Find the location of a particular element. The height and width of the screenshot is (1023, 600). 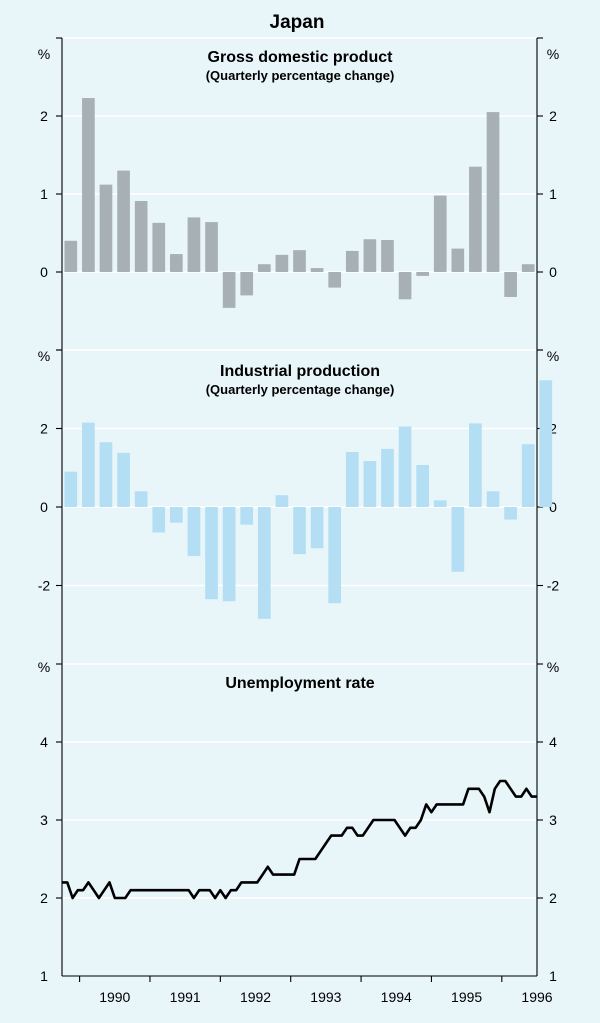

x-tick-label: 1993 is located at coordinates (325, 997).